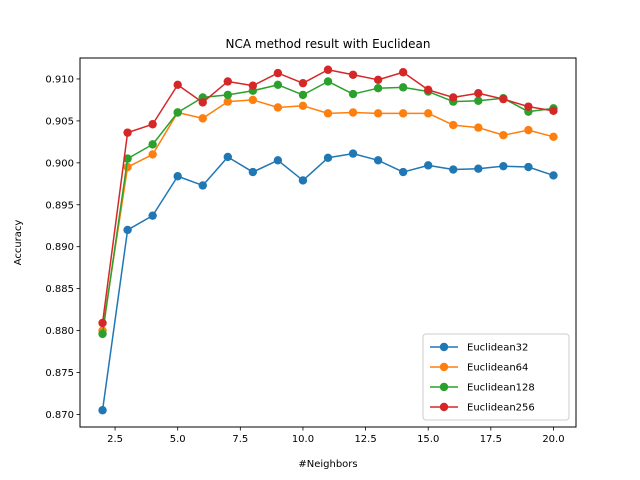 This screenshot has height=480, width=640. I want to click on y-tick-label: 0.910, so click(59, 79).